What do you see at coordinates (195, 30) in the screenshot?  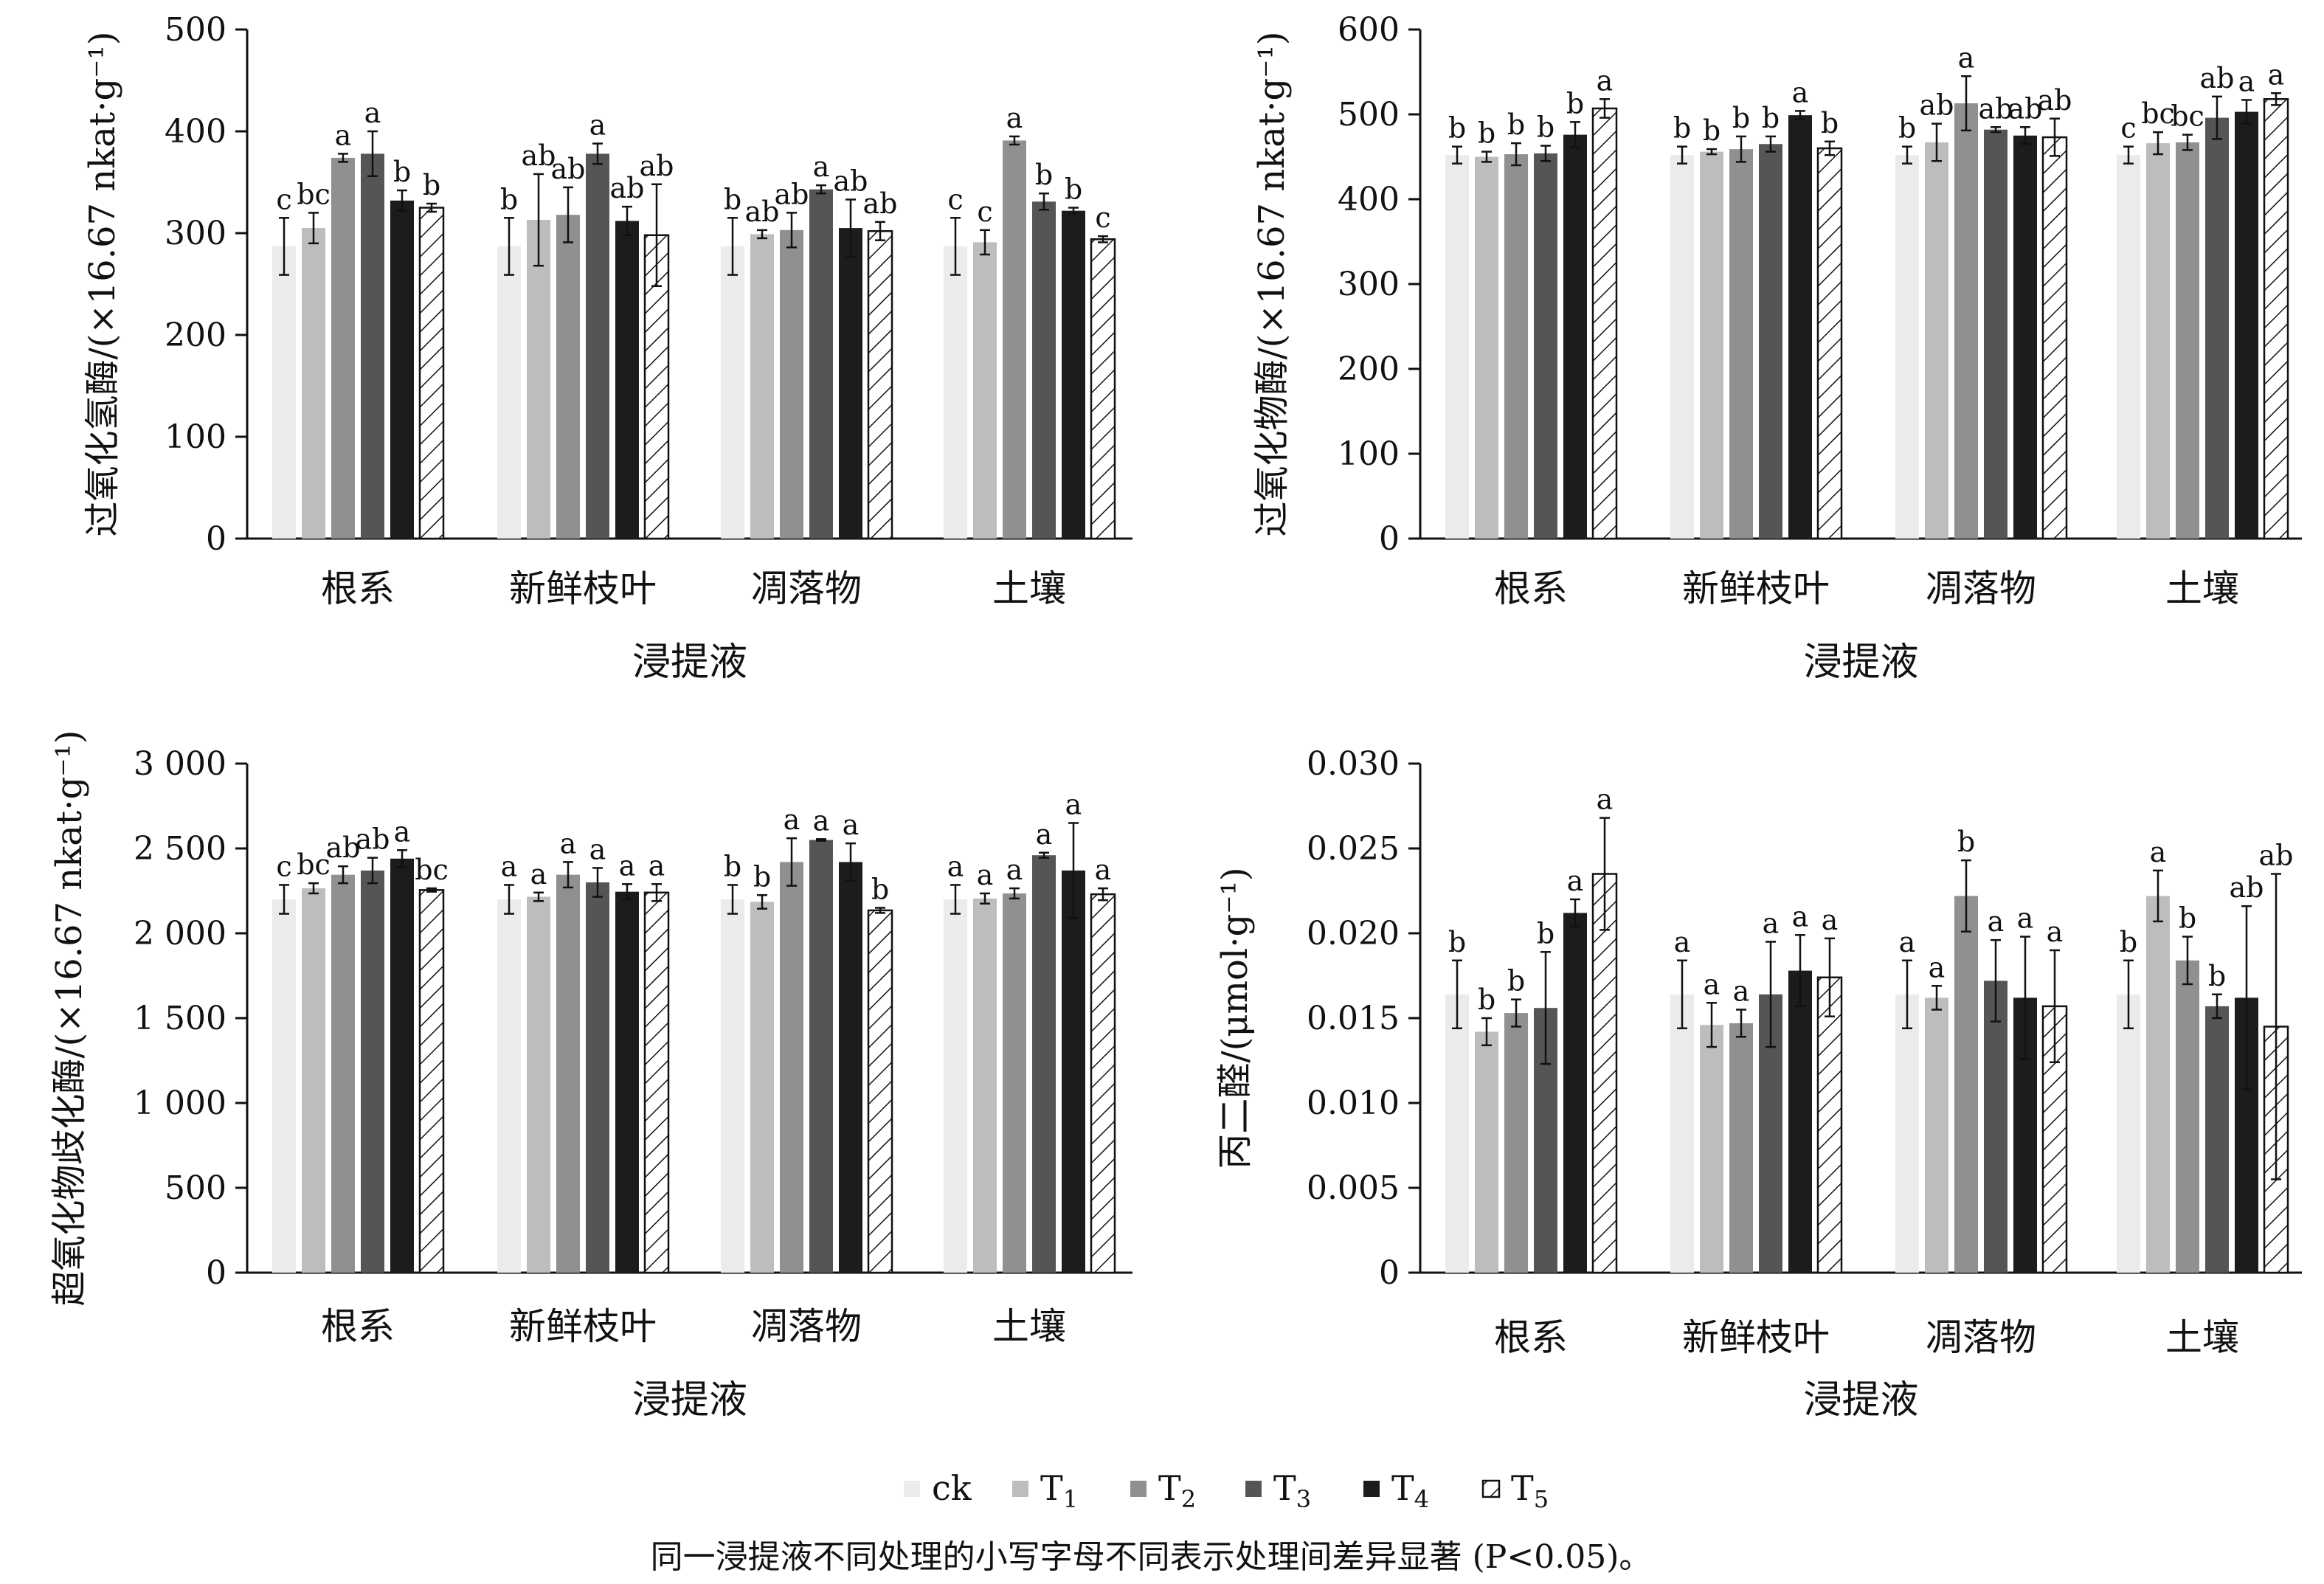 I see `y-tick-label: 500` at bounding box center [195, 30].